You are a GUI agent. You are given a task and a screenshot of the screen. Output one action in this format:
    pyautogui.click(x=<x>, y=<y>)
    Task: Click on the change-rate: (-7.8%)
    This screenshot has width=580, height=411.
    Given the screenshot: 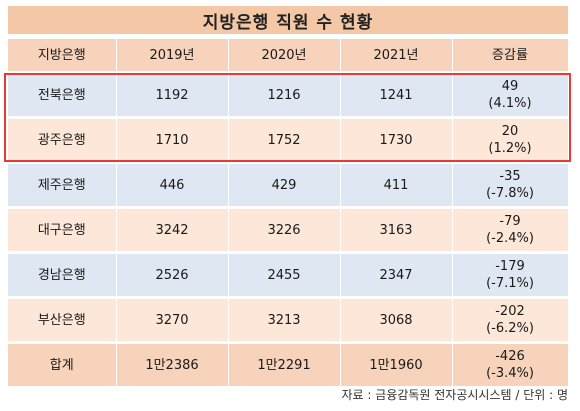 What is the action you would take?
    pyautogui.click(x=510, y=193)
    